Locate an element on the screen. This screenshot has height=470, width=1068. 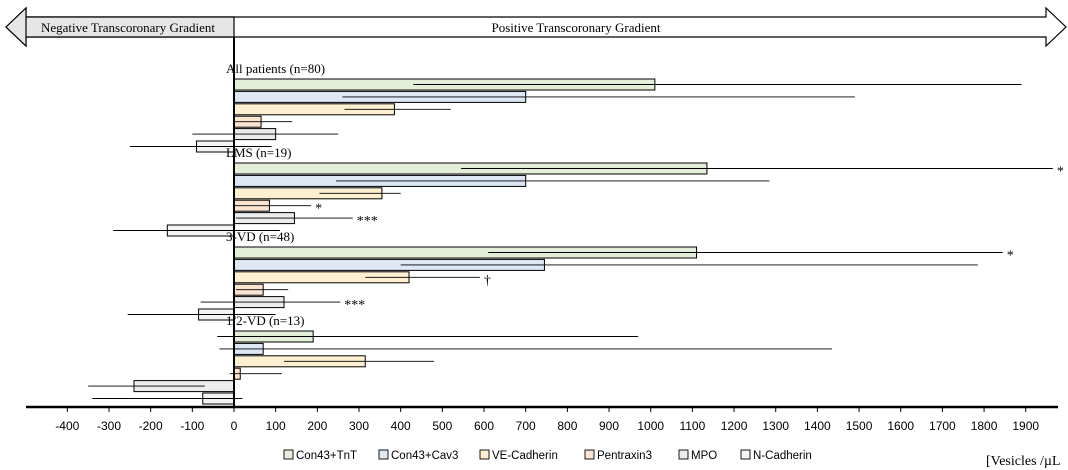
x-tick-label: 1800 is located at coordinates (984, 426).